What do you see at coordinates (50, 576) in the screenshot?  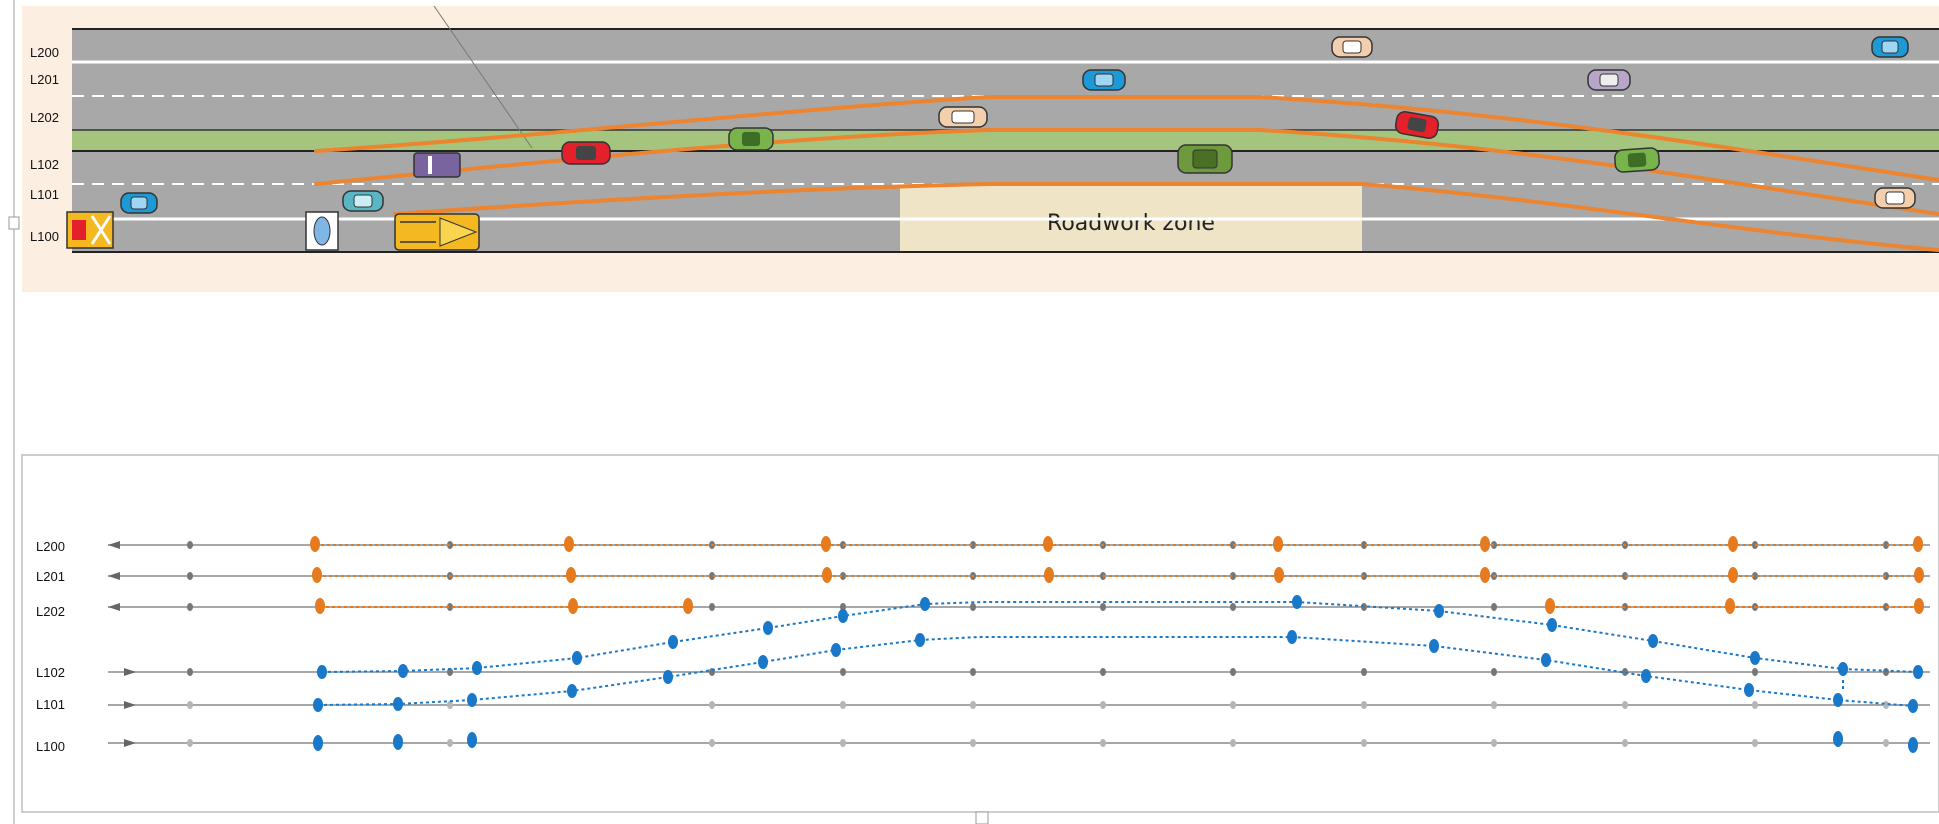 I see `graph-lane-label: L201` at bounding box center [50, 576].